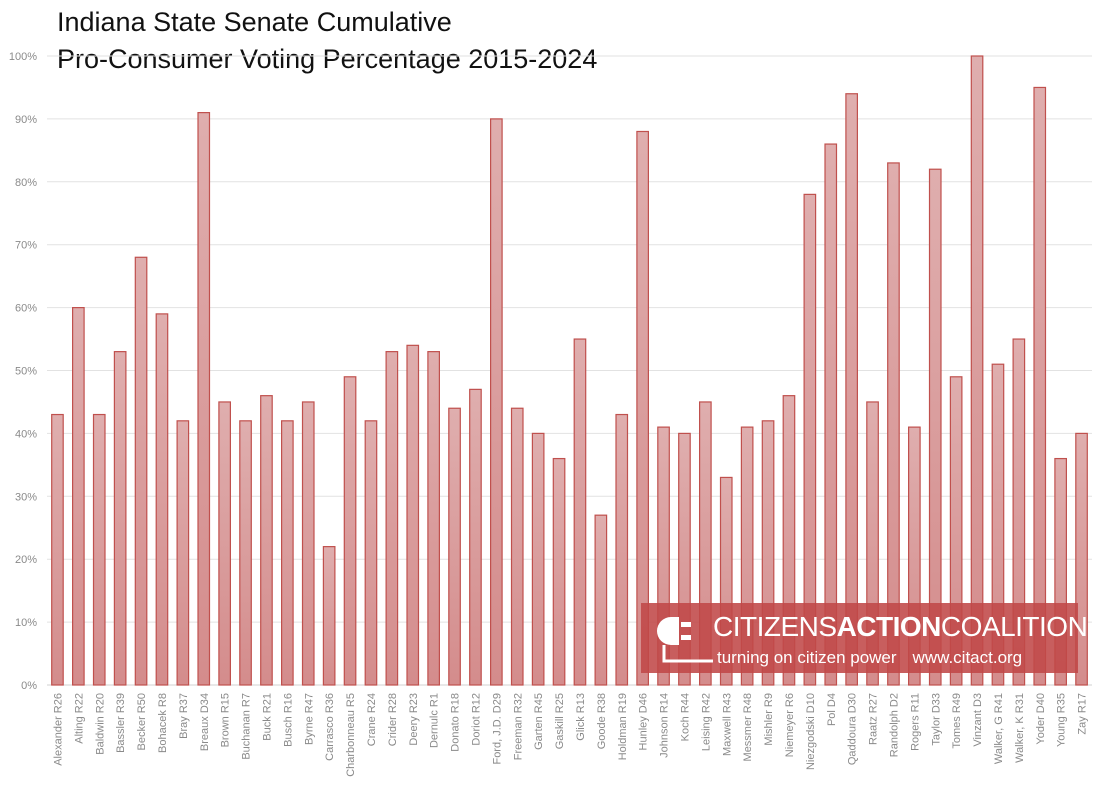 The height and width of the screenshot is (800, 1100). Describe the element at coordinates (807, 657) in the screenshot. I see `logo-tagline: turning on citizen power` at that location.